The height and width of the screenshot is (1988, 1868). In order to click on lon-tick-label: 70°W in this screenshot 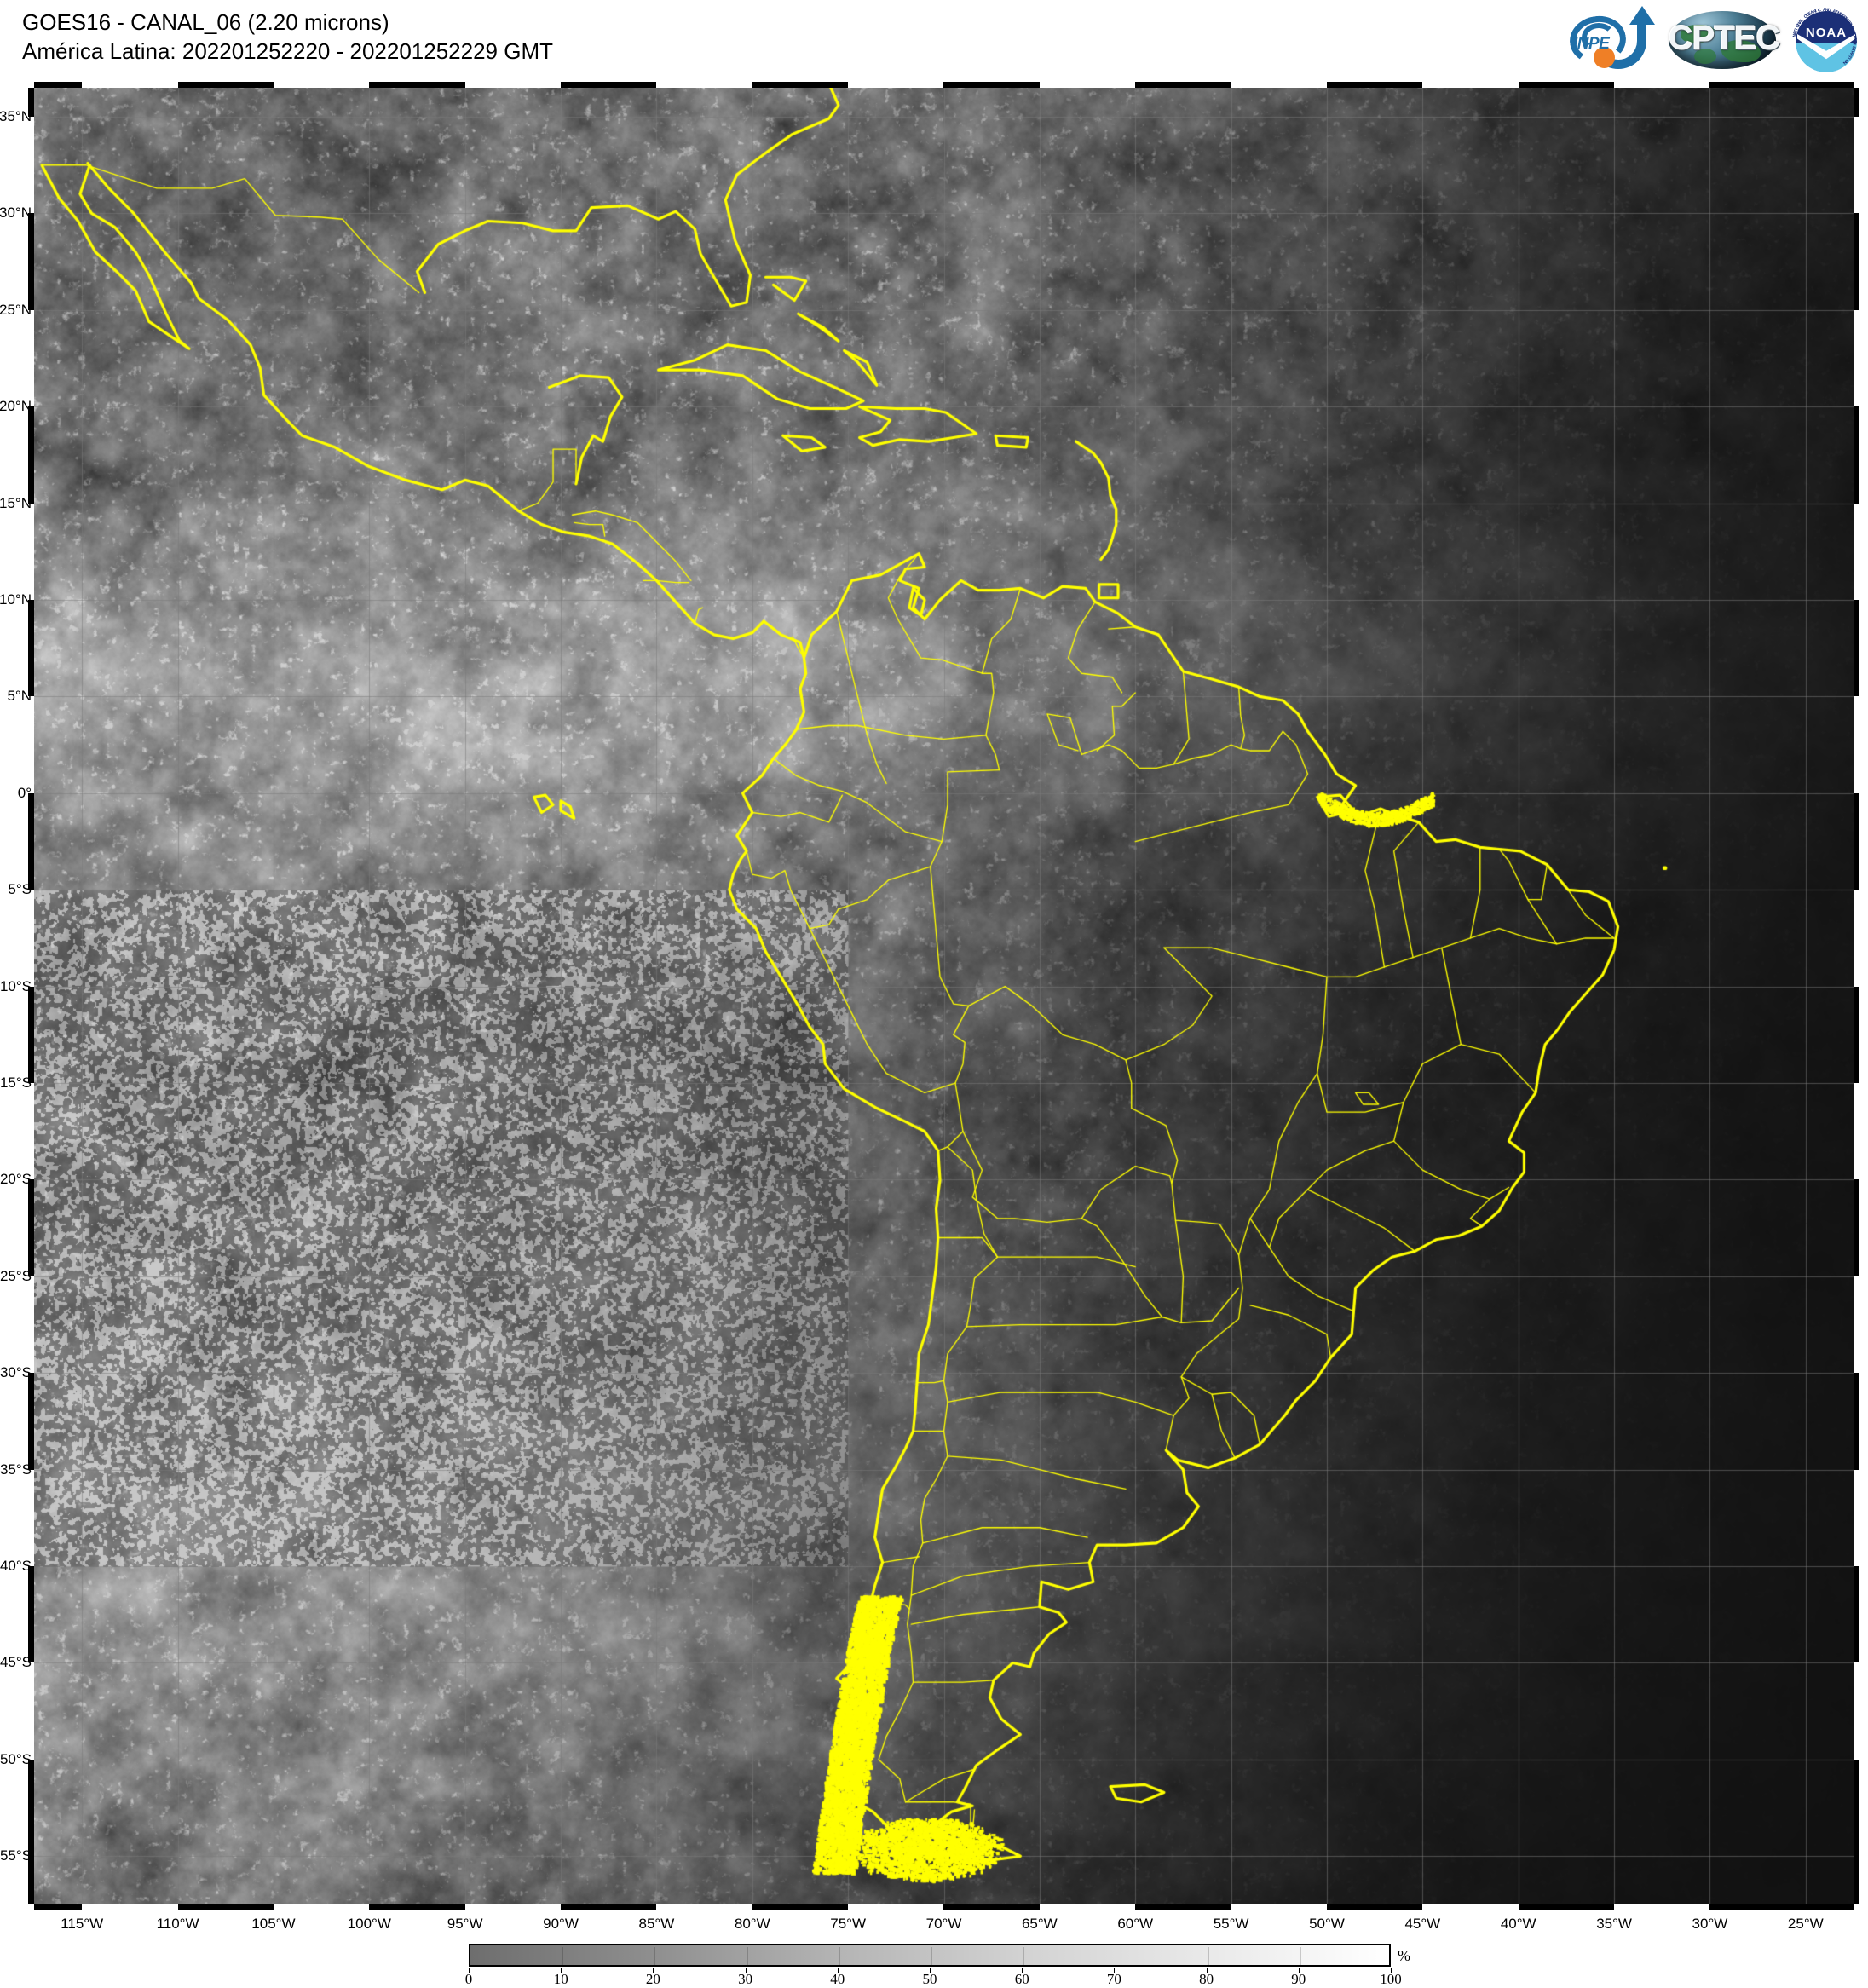, I will do `click(943, 1924)`.